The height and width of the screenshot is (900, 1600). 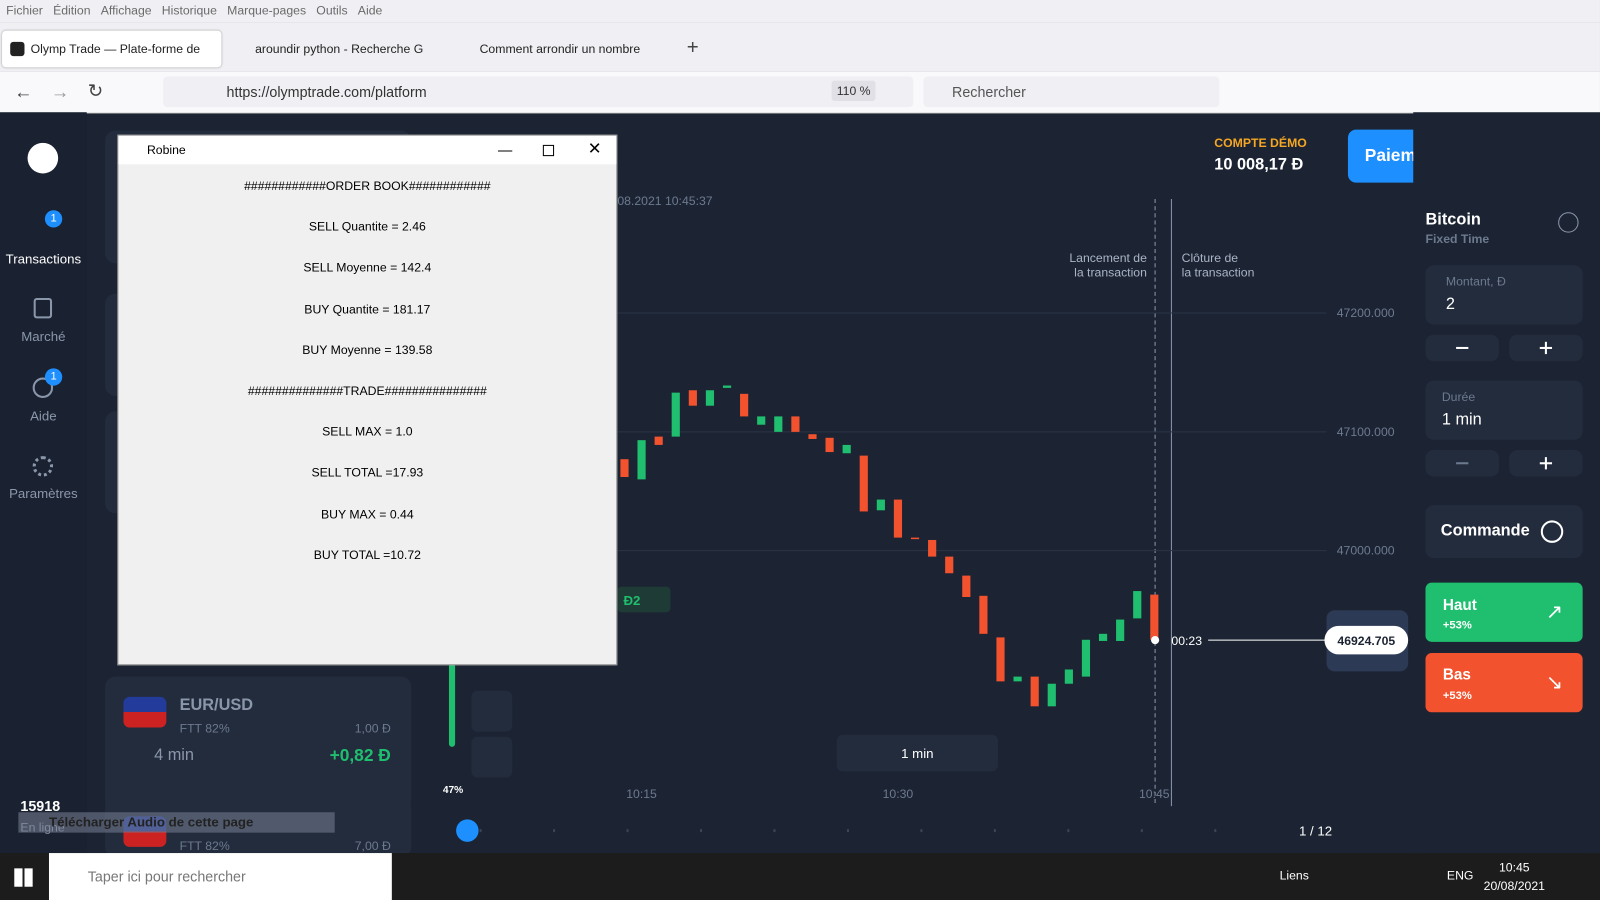 I want to click on menu-item: Marque-pages, so click(x=267, y=10).